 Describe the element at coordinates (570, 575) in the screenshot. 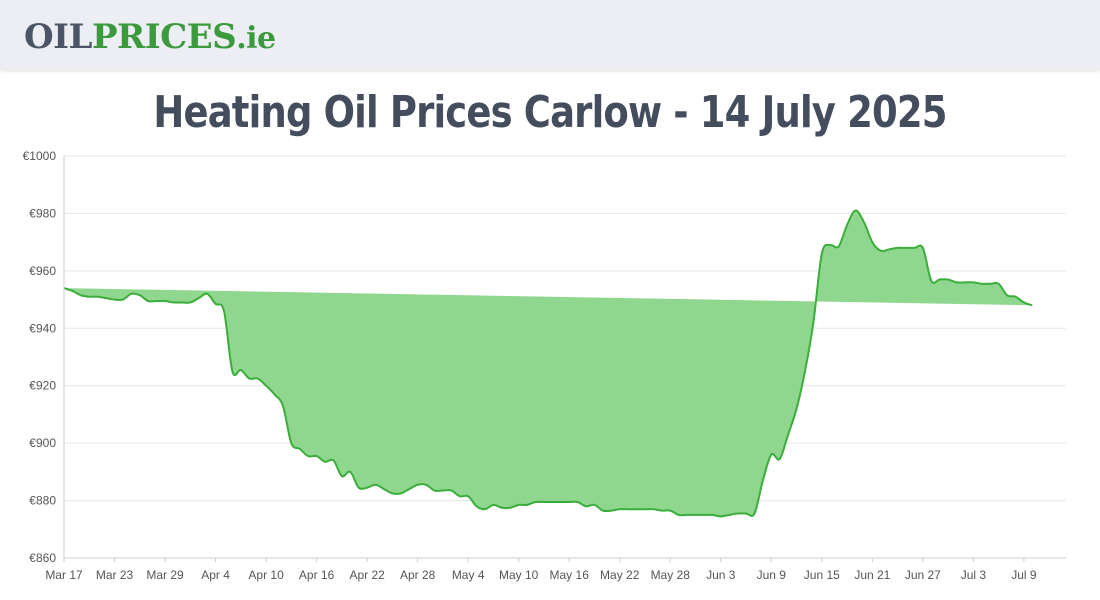

I see `x-tick-label: May 16` at that location.